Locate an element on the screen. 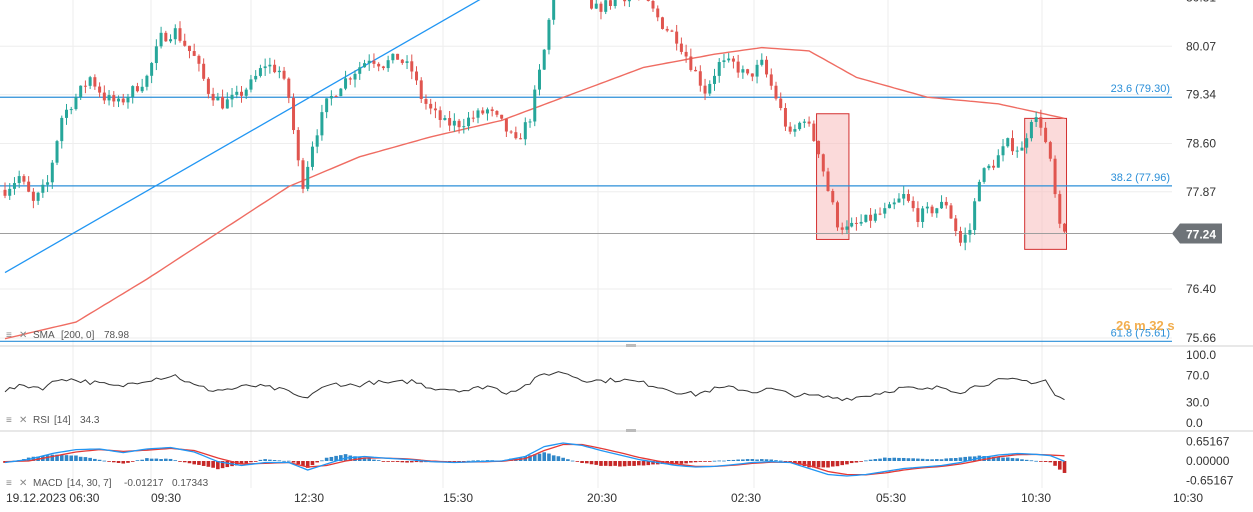  rsi-axis-label: 30.0 is located at coordinates (1198, 403).